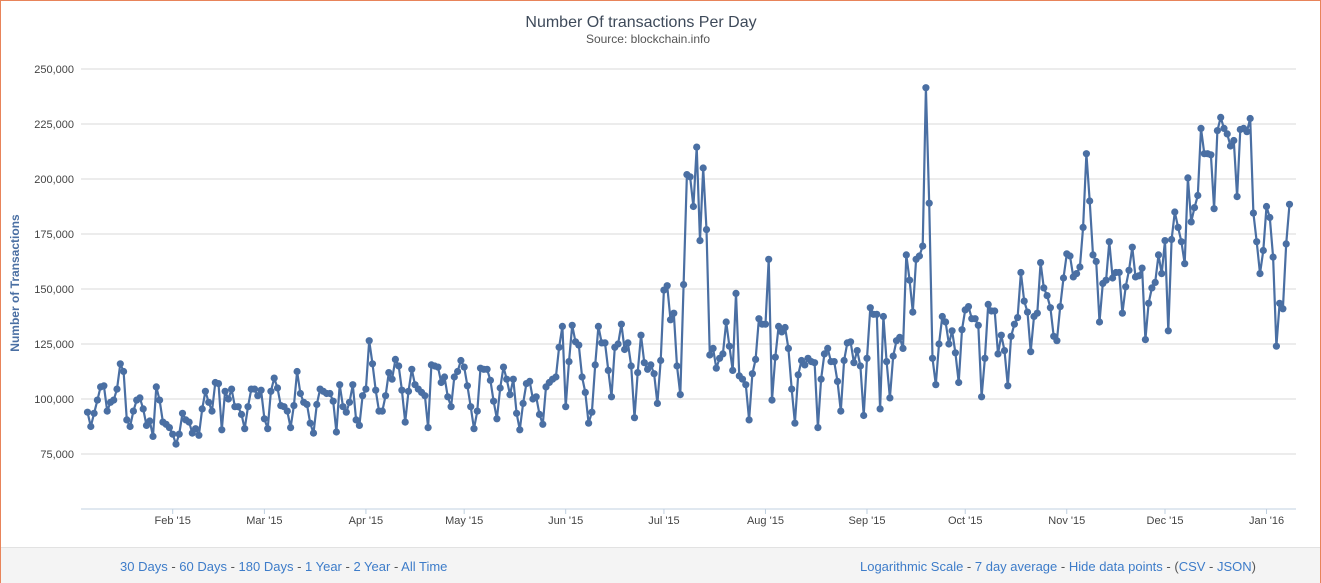 This screenshot has width=1321, height=583. Describe the element at coordinates (424, 566) in the screenshot. I see `range-all-time-link: All Time` at that location.